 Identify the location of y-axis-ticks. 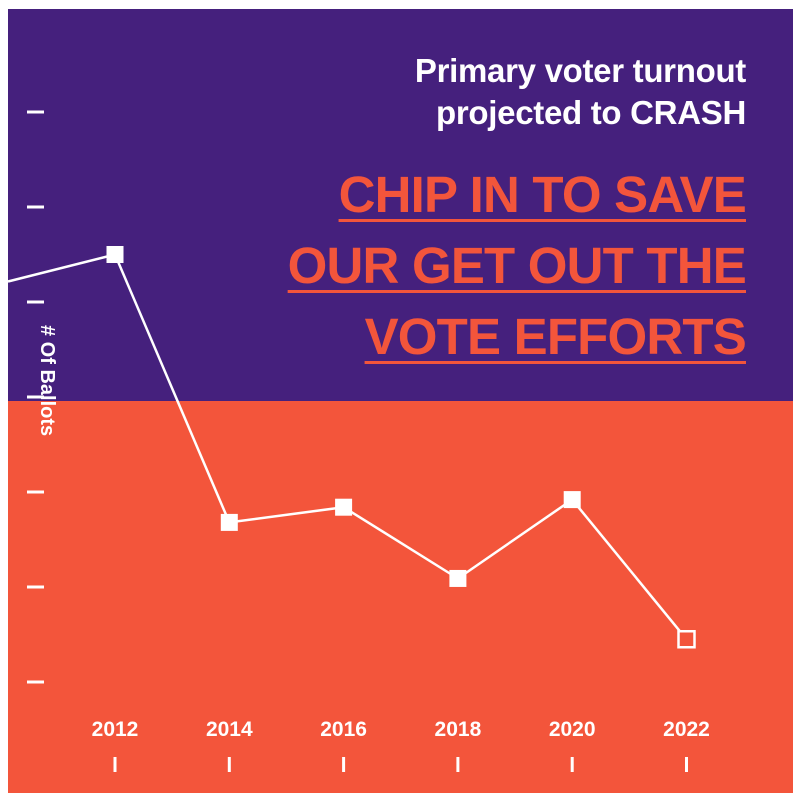
(35, 397).